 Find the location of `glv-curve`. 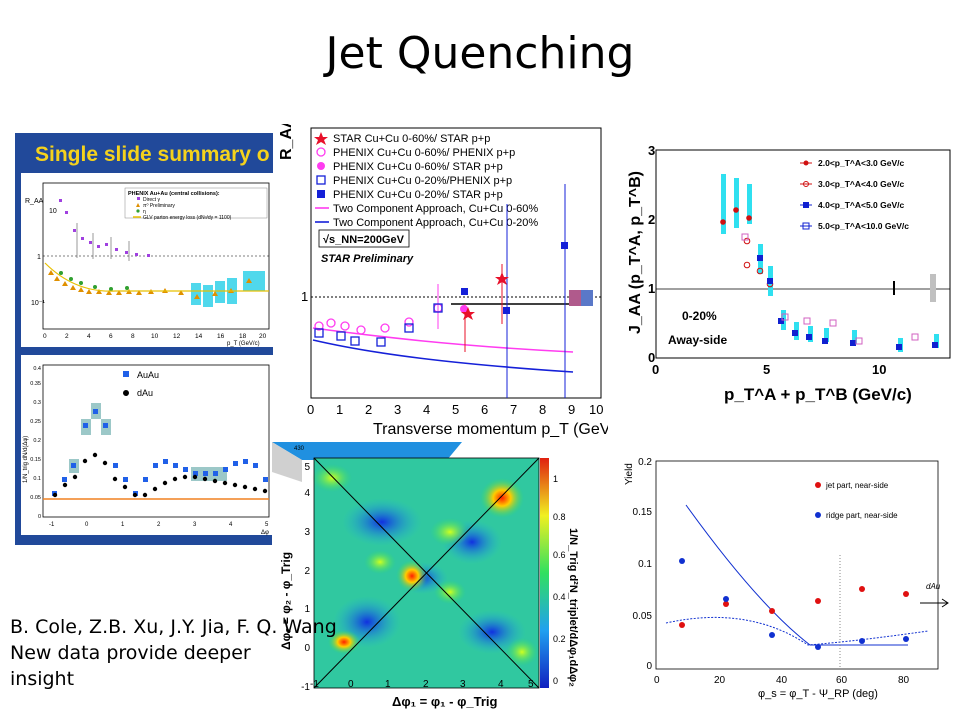

glv-curve is located at coordinates (156, 277).